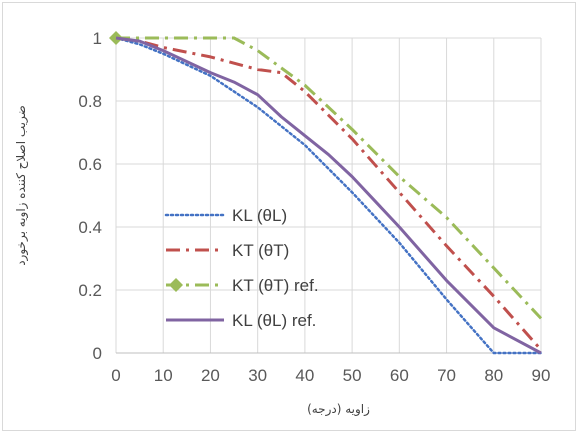  What do you see at coordinates (115, 375) in the screenshot?
I see `x-tick-label: 0` at bounding box center [115, 375].